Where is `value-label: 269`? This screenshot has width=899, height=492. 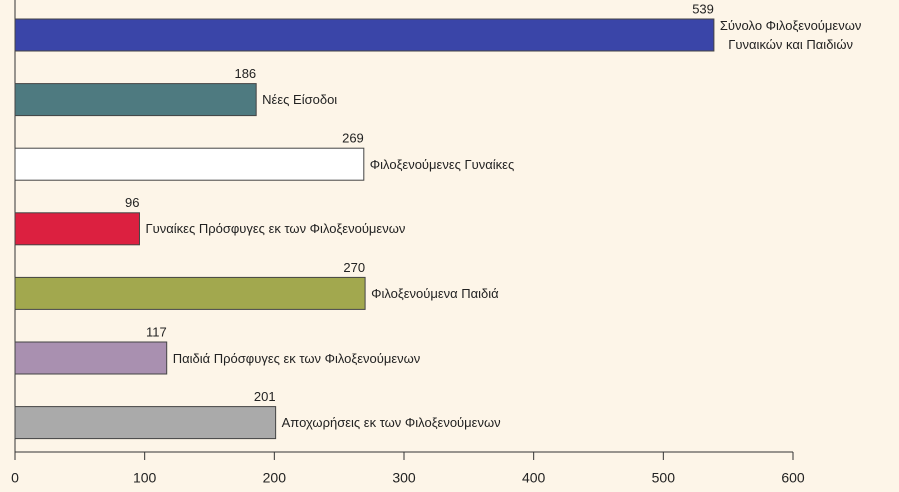
value-label: 269 is located at coordinates (353, 138).